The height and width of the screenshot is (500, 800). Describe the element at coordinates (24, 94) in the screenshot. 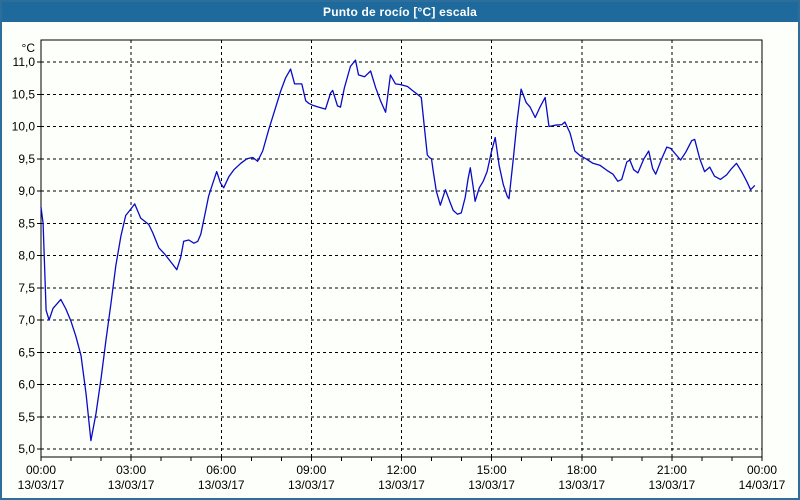

I see `y-axis-tick-label: 10,5` at that location.